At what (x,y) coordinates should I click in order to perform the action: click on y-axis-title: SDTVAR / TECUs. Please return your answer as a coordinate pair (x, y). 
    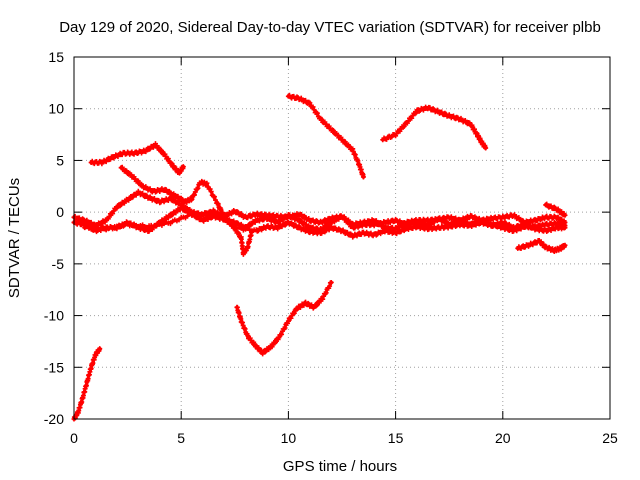
    Looking at the image, I should click on (14, 238).